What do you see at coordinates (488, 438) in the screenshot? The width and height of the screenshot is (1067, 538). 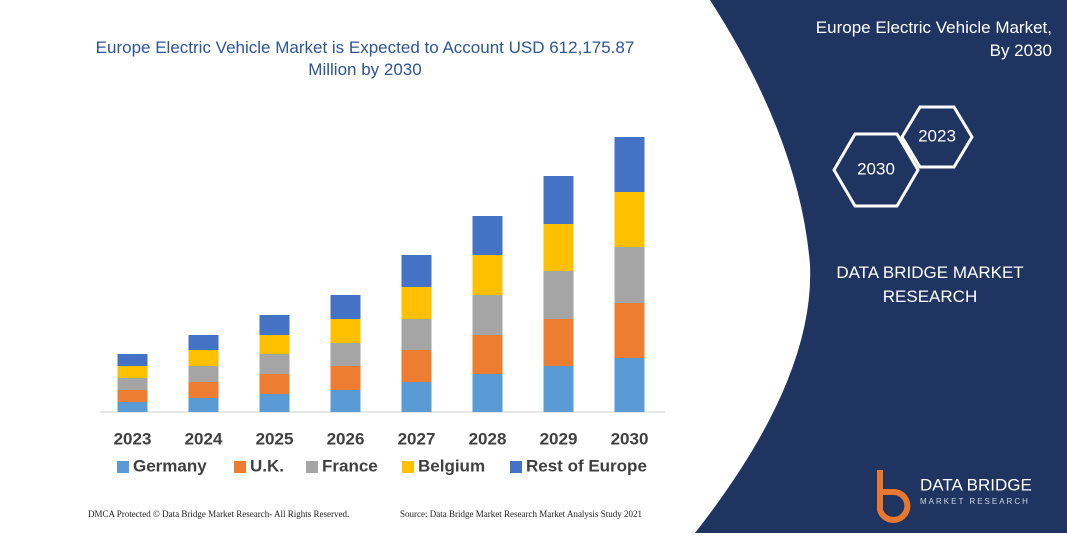 I see `x-tick-label: 2028` at bounding box center [488, 438].